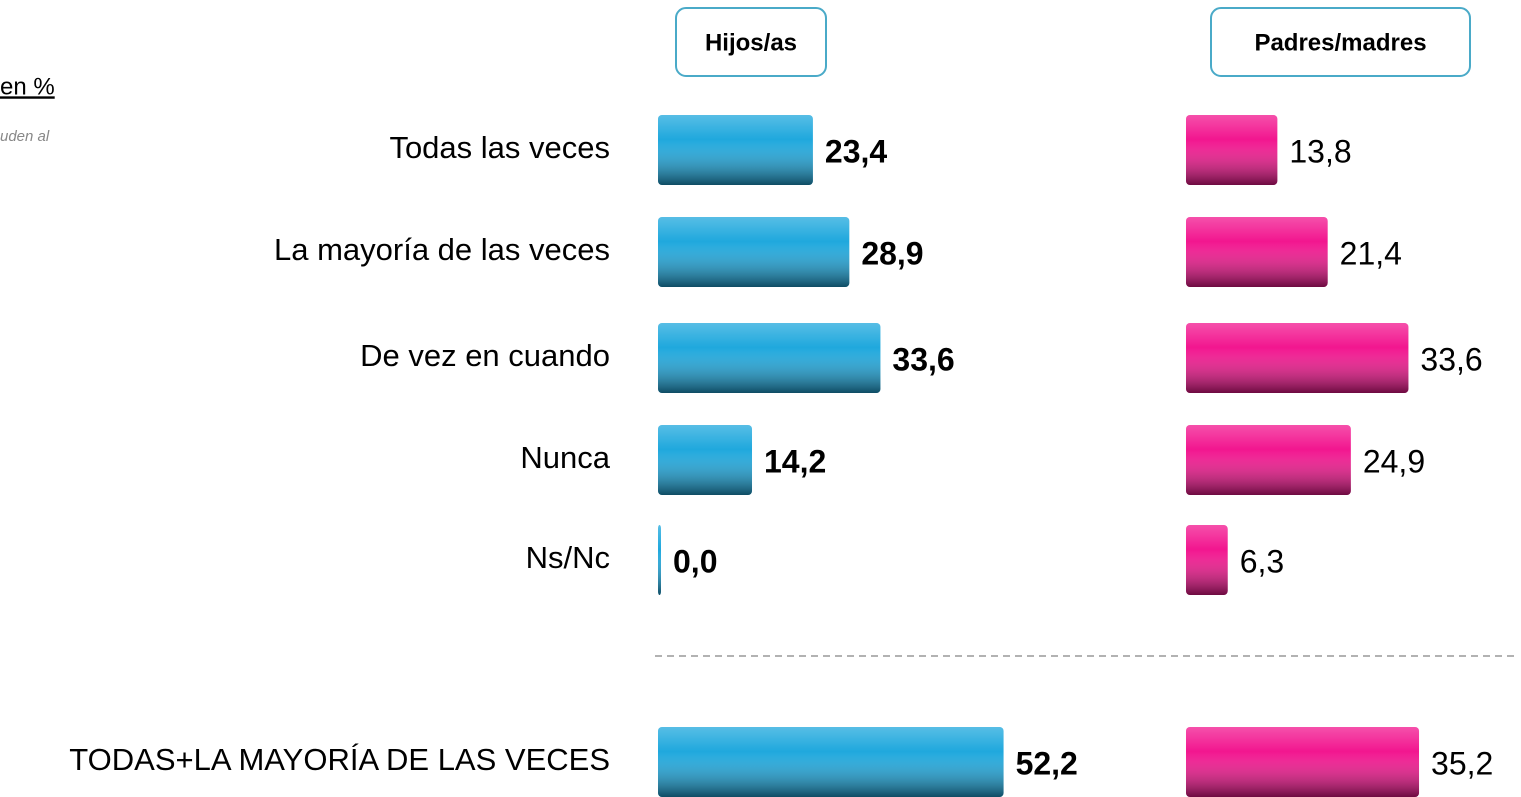 The height and width of the screenshot is (797, 1521). I want to click on value-label: 24,9, so click(1394, 461).